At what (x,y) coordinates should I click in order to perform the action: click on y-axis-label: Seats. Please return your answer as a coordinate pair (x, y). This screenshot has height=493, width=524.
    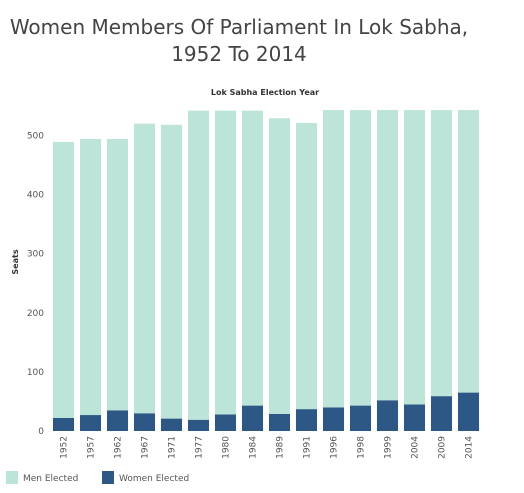
    Looking at the image, I should click on (15, 261).